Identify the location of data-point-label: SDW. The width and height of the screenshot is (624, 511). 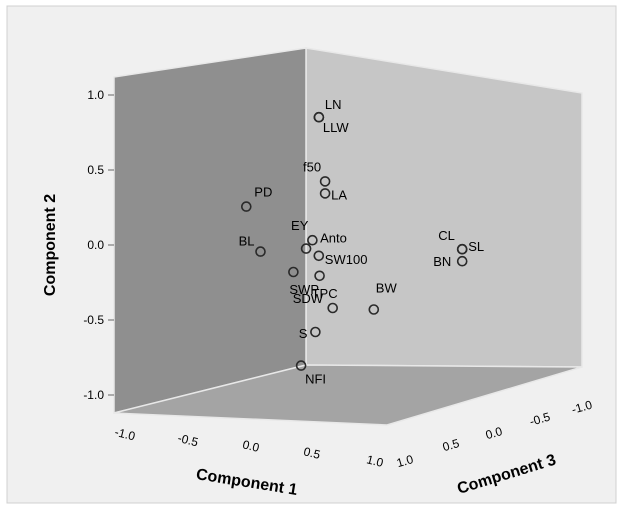
(308, 298).